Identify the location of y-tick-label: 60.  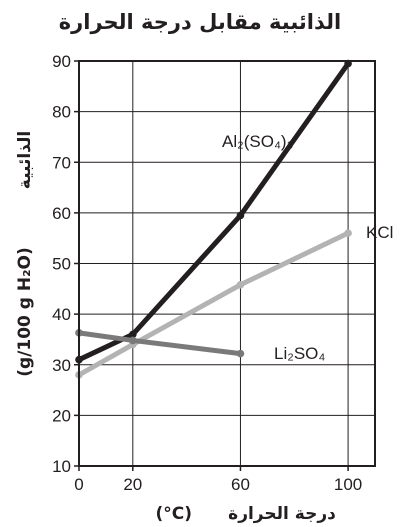
(61, 213).